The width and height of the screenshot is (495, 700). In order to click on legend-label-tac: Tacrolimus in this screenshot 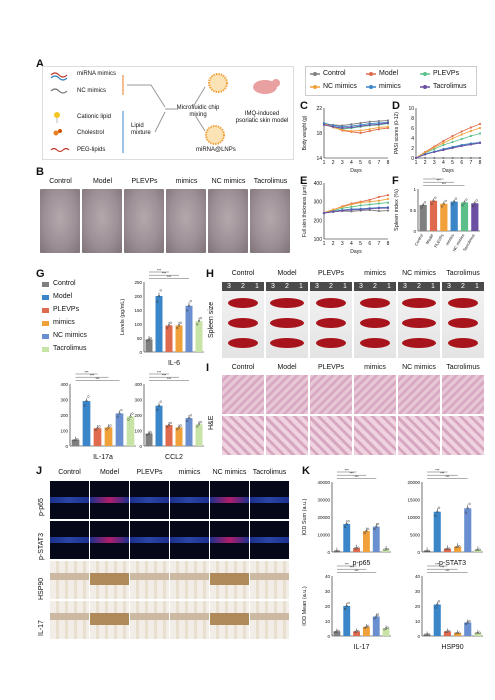, I will do `click(450, 86)`.